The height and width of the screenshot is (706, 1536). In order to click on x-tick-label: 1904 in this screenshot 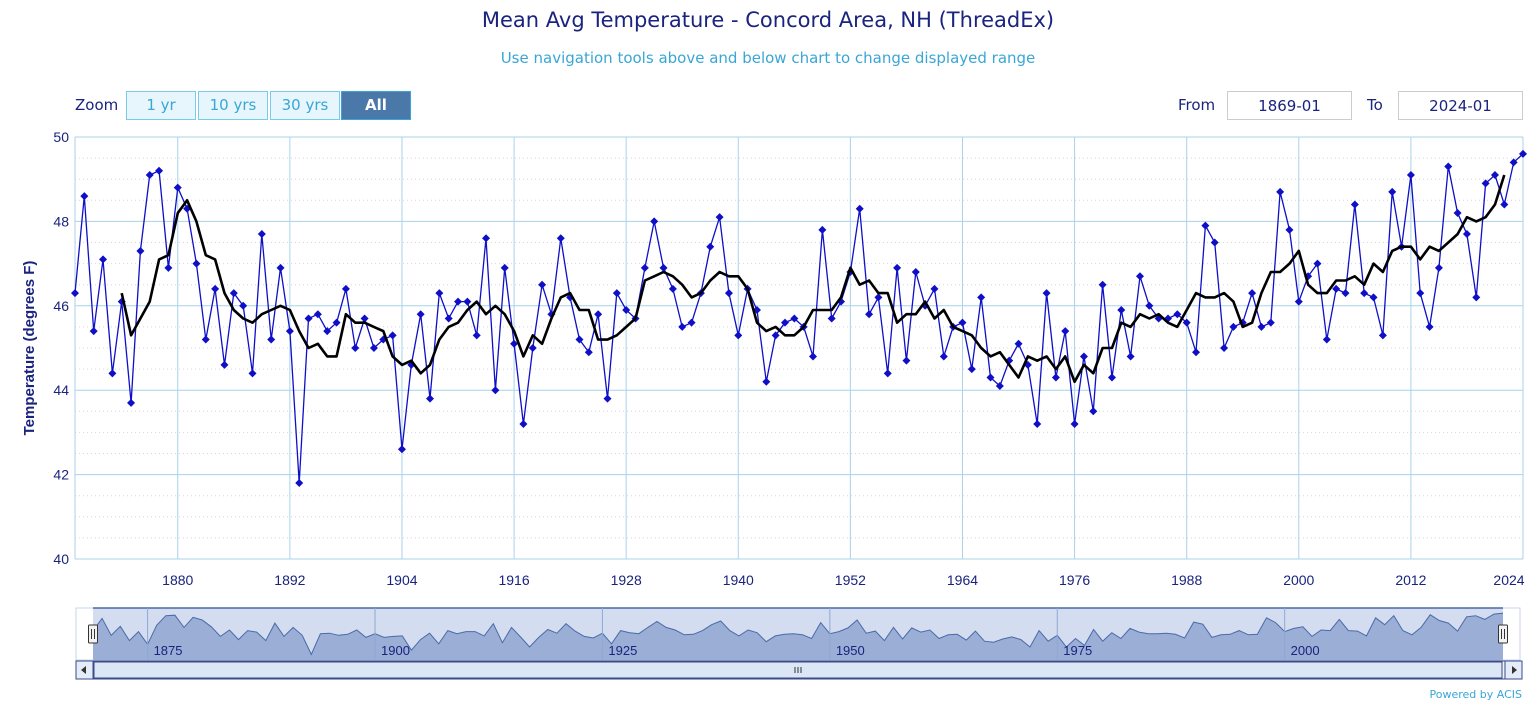, I will do `click(401, 580)`.